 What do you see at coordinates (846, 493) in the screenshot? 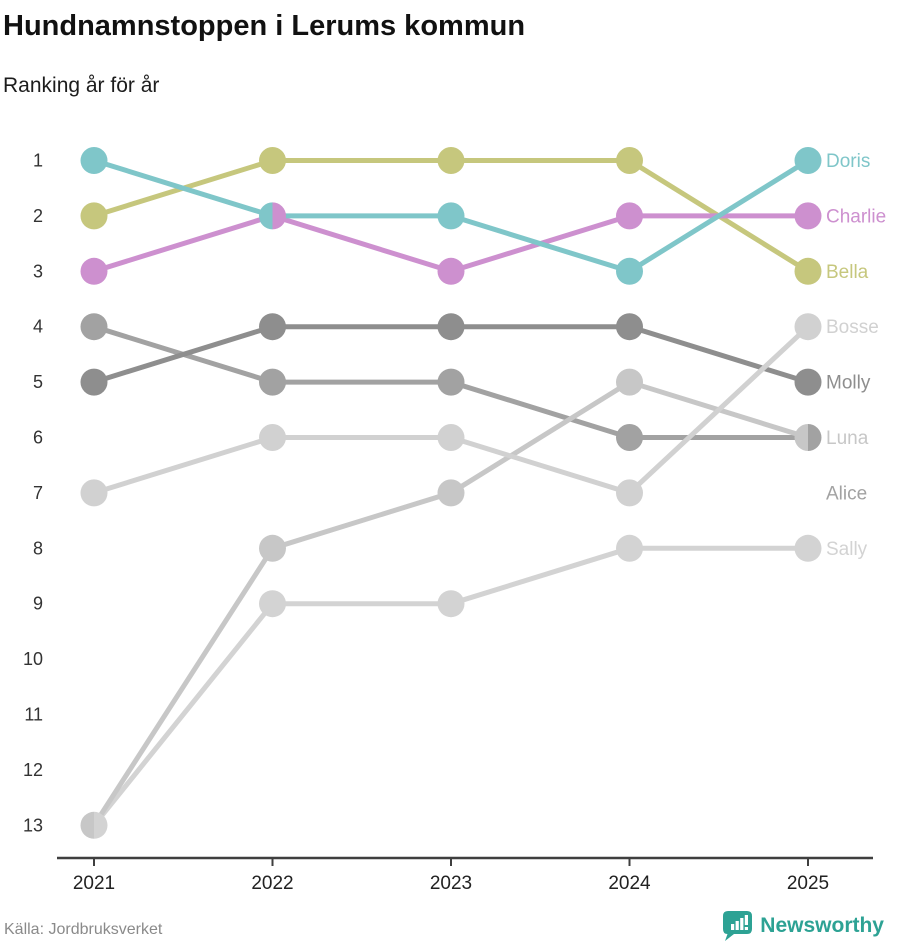
I see `series-label-alice: Alice` at bounding box center [846, 493].